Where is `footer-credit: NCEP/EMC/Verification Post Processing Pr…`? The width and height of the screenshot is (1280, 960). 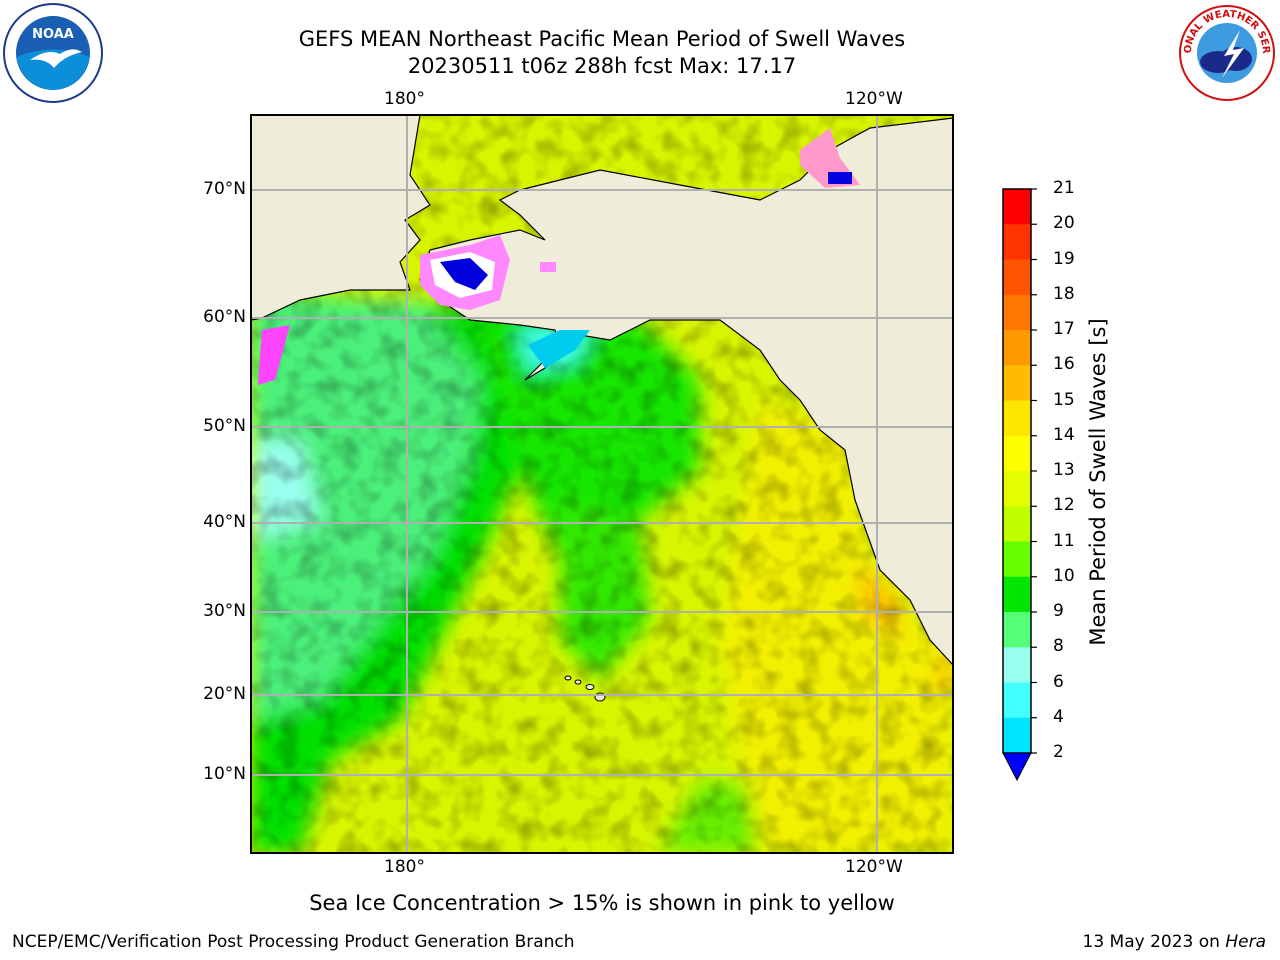
footer-credit: NCEP/EMC/Verification Post Processing Pr… is located at coordinates (293, 942).